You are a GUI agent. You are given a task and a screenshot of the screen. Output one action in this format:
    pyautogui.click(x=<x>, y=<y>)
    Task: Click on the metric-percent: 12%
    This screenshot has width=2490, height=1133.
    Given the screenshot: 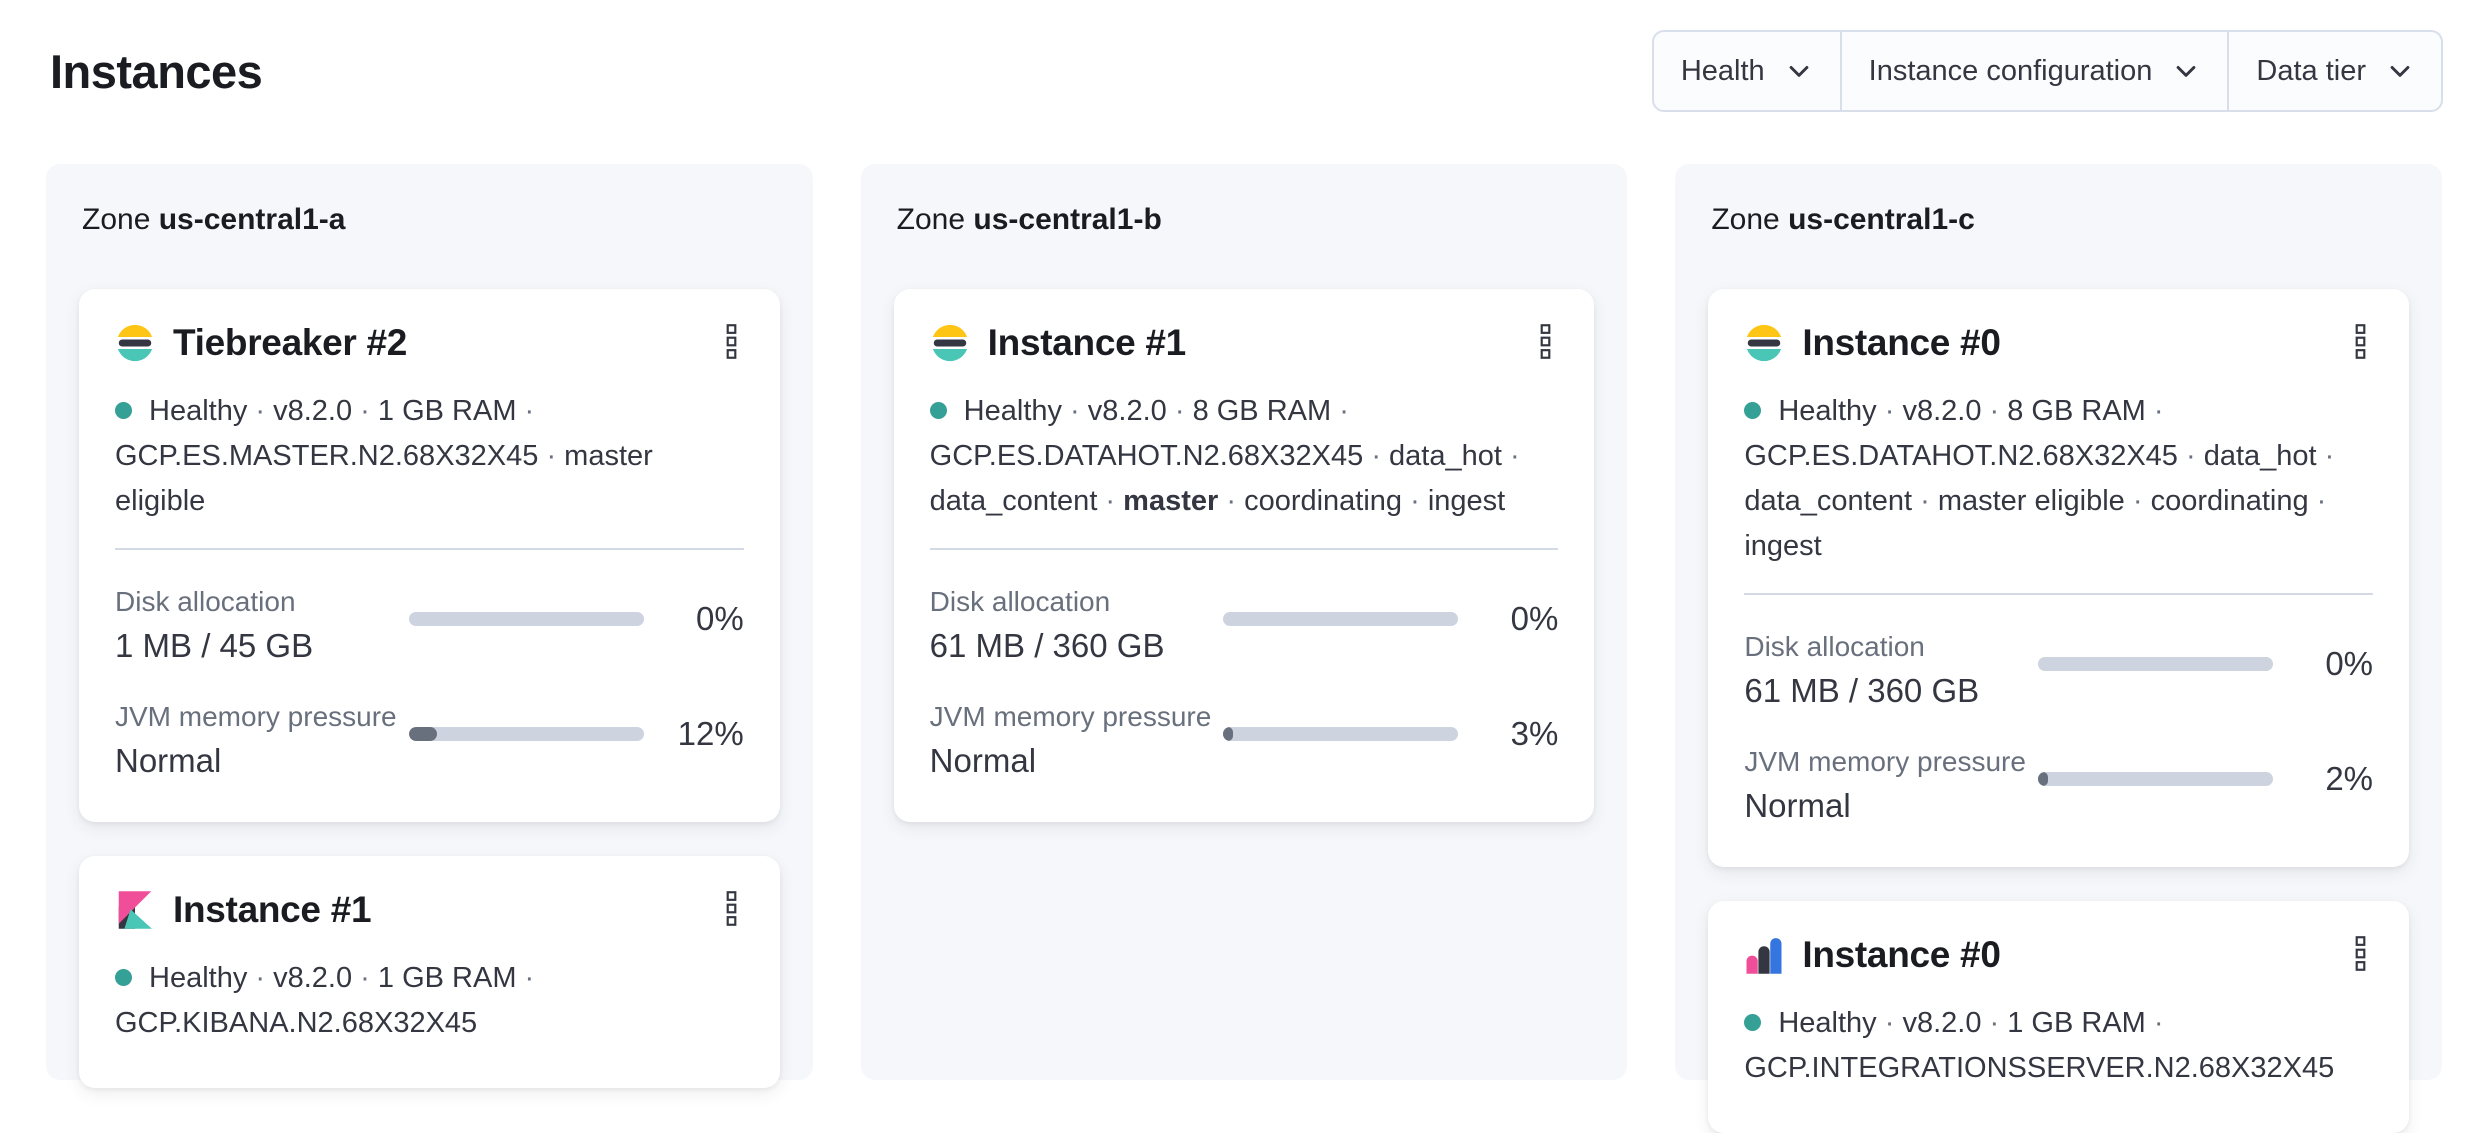 What is the action you would take?
    pyautogui.click(x=710, y=734)
    